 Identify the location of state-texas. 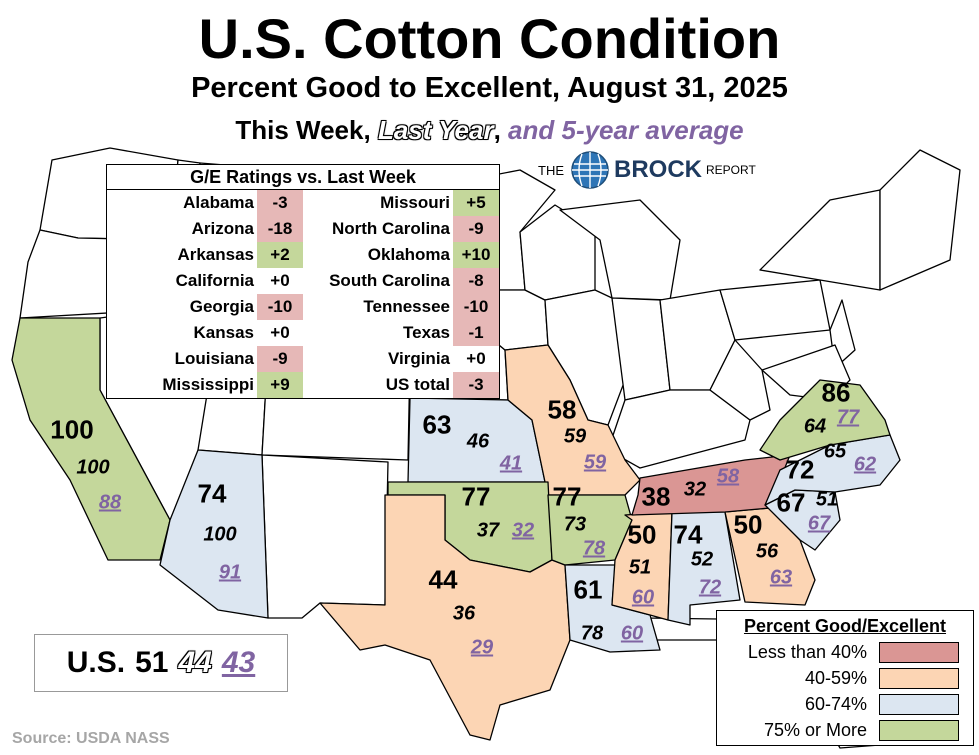
(445, 617).